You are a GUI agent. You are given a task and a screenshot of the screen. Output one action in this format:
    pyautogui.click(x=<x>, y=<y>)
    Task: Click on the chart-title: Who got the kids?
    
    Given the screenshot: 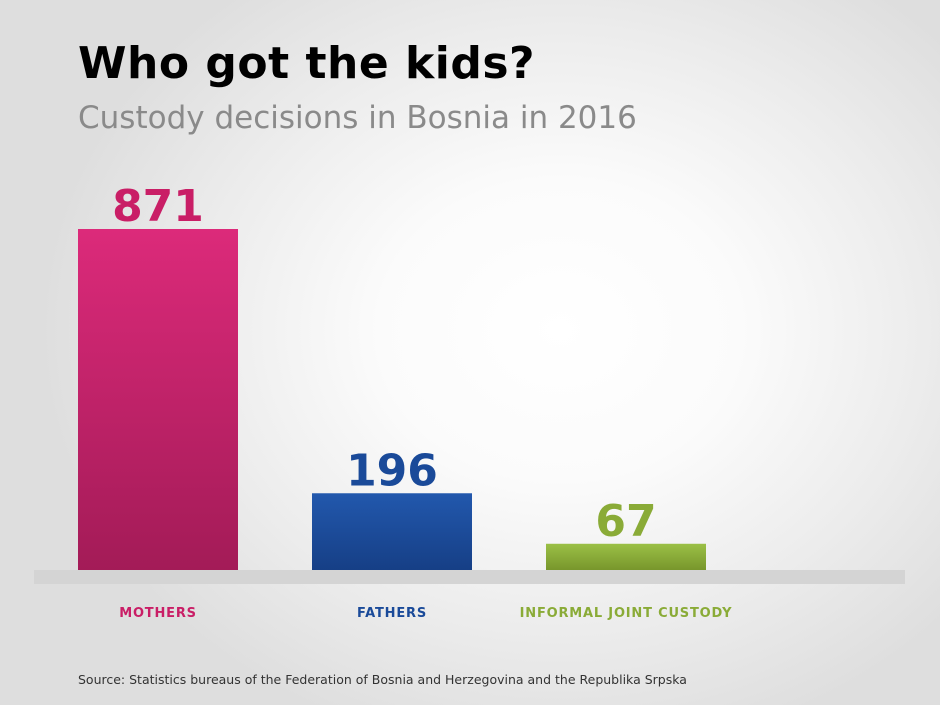 What is the action you would take?
    pyautogui.click(x=307, y=63)
    